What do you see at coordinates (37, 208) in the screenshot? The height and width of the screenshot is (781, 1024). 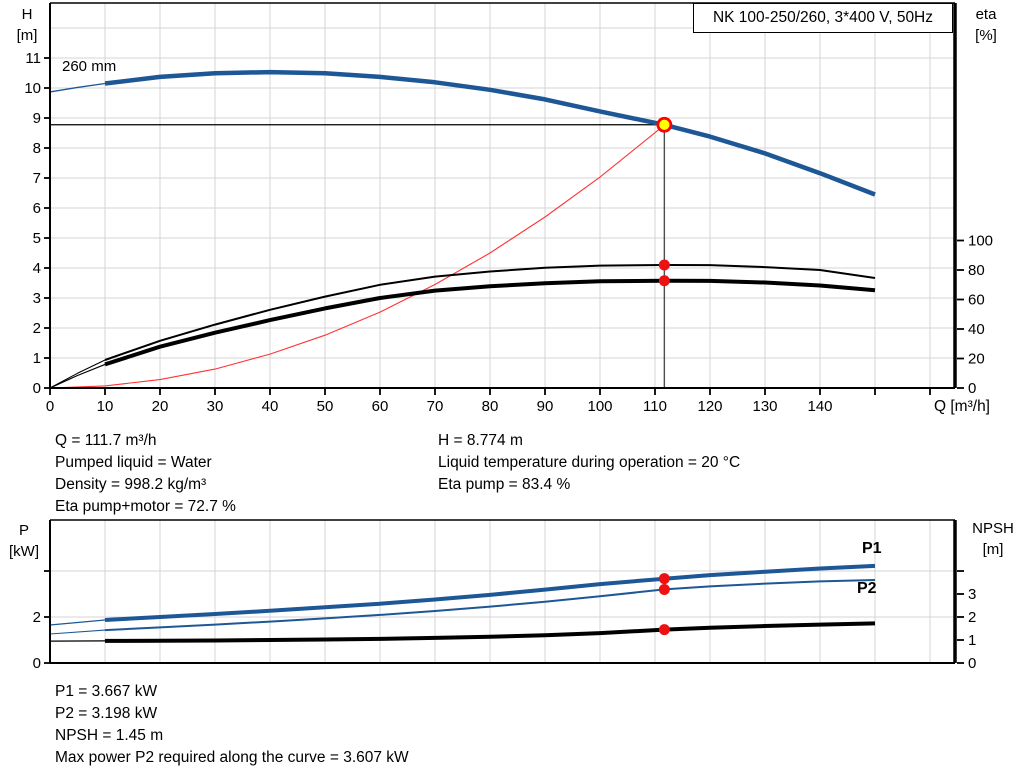 I see `h-tick-label: 6` at bounding box center [37, 208].